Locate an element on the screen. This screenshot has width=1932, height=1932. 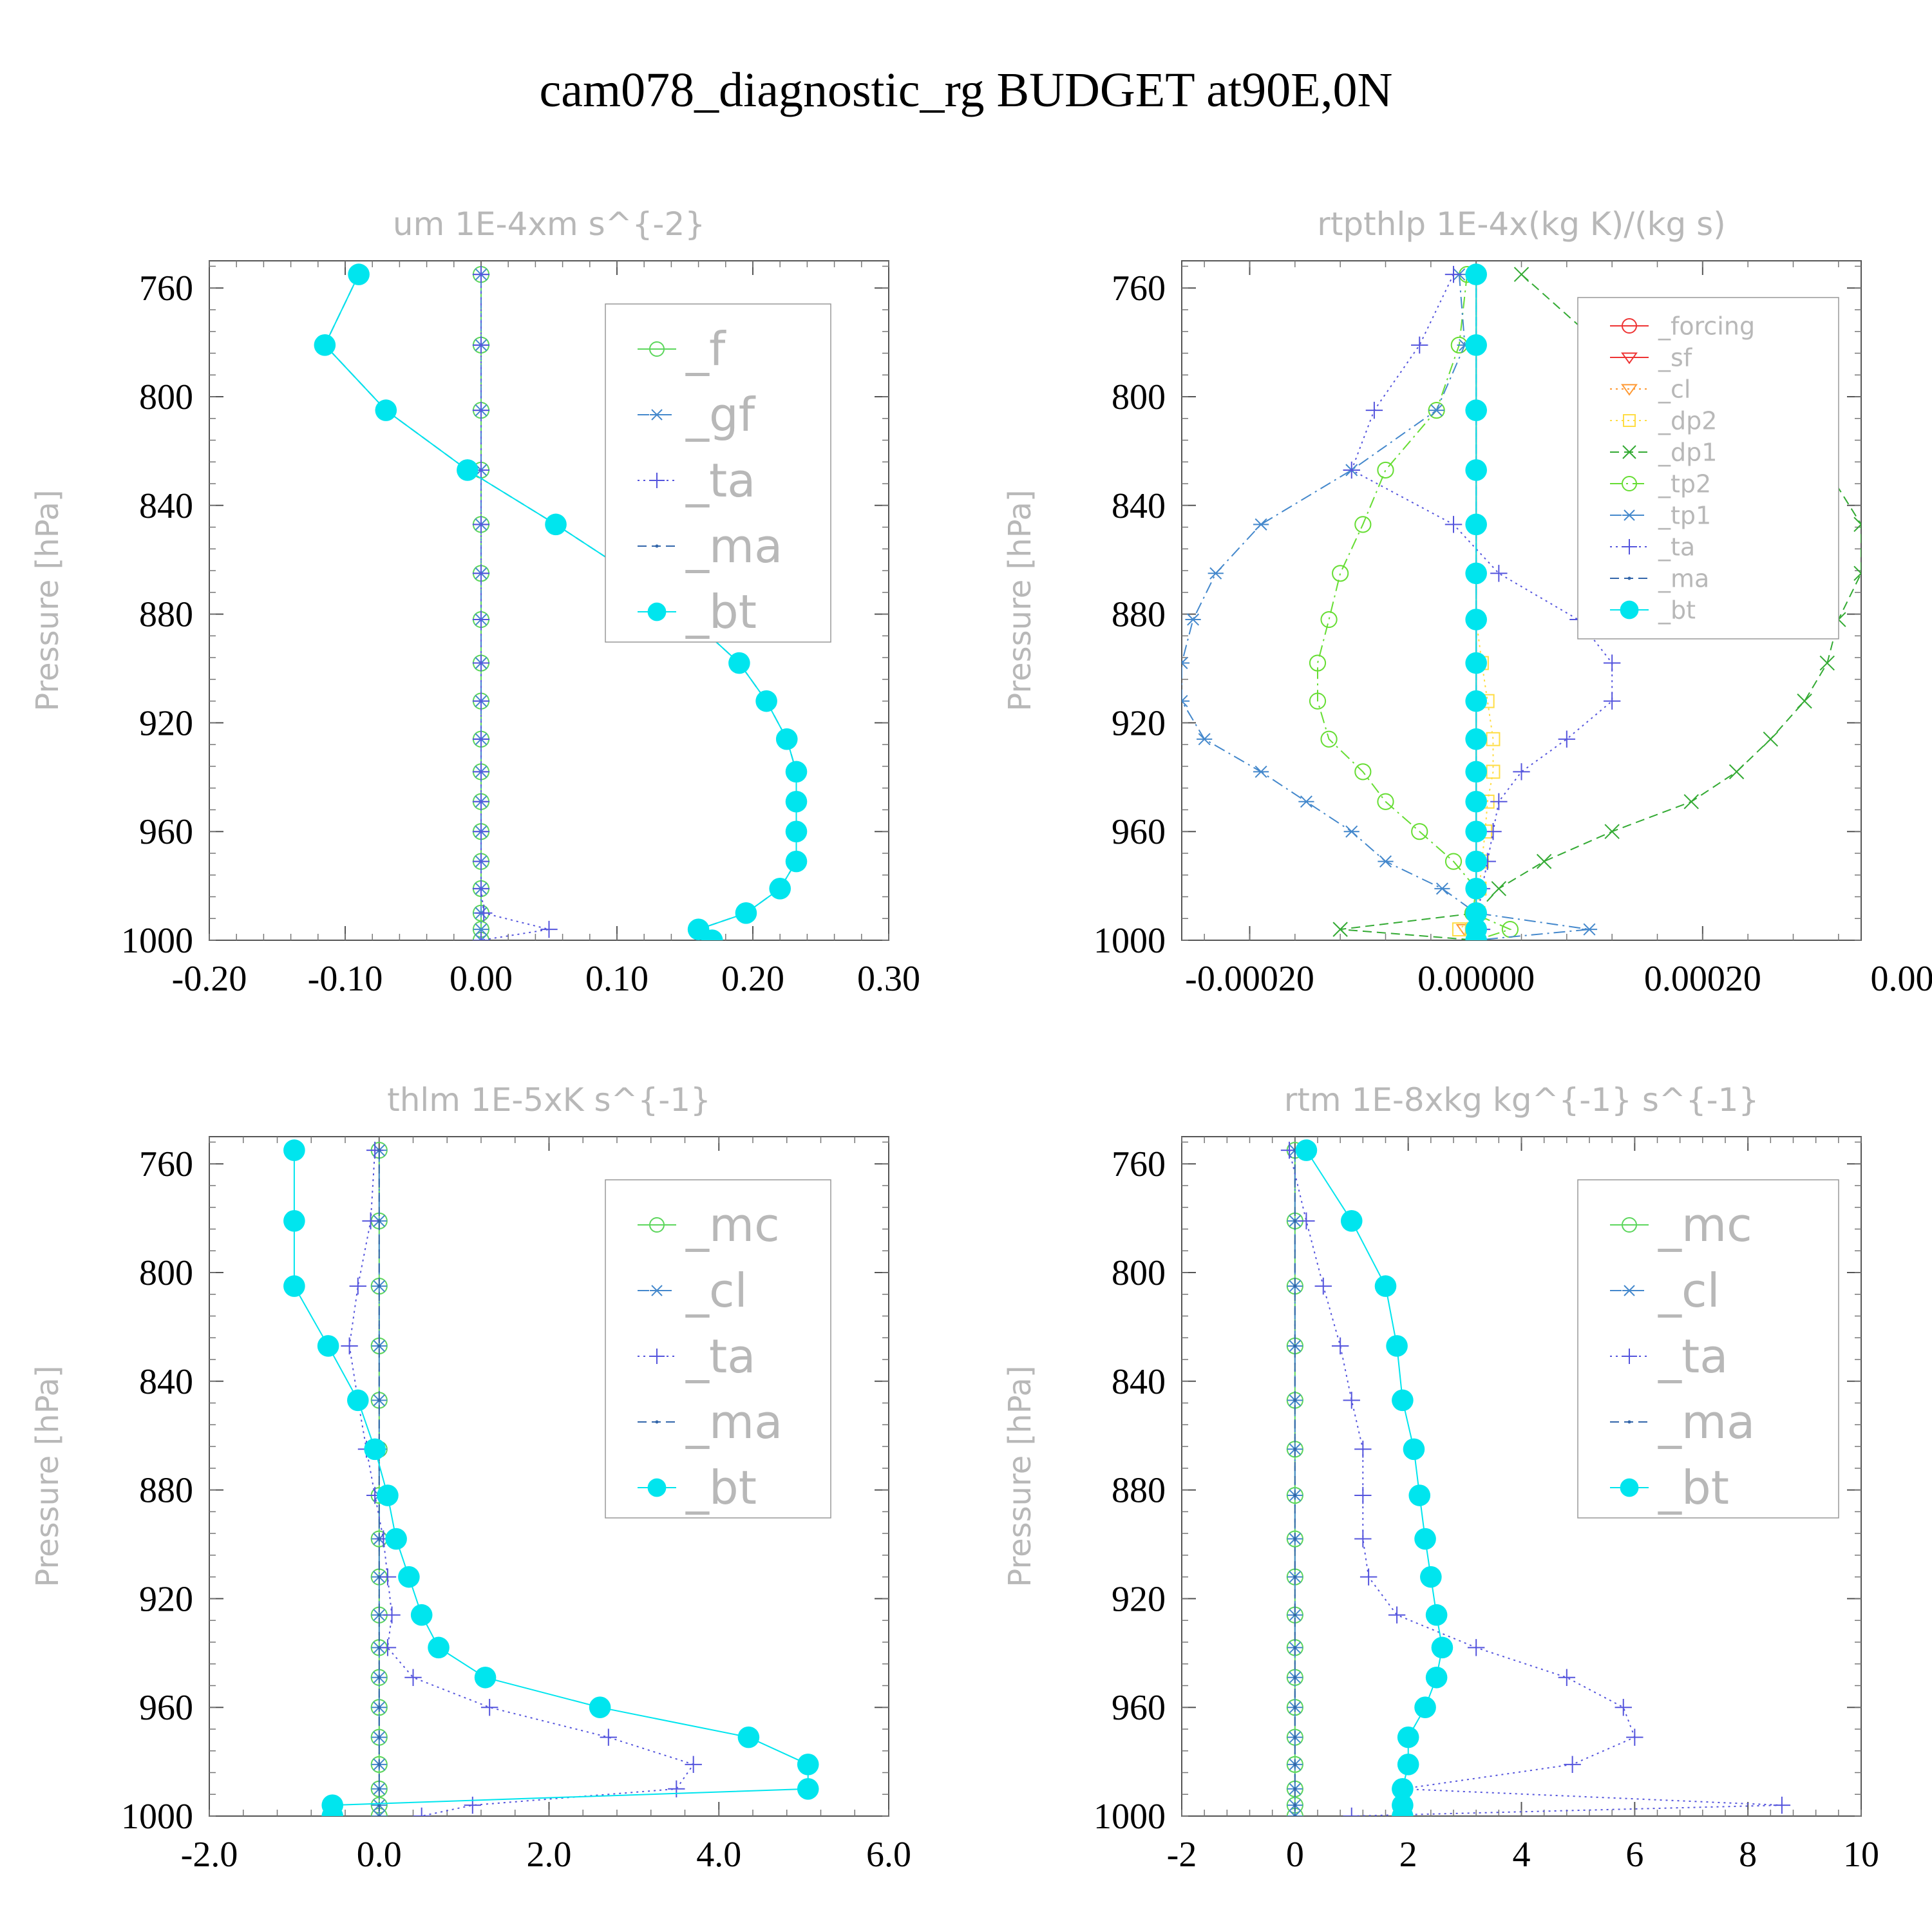
y-tick-label: 960 is located at coordinates (166, 1708).